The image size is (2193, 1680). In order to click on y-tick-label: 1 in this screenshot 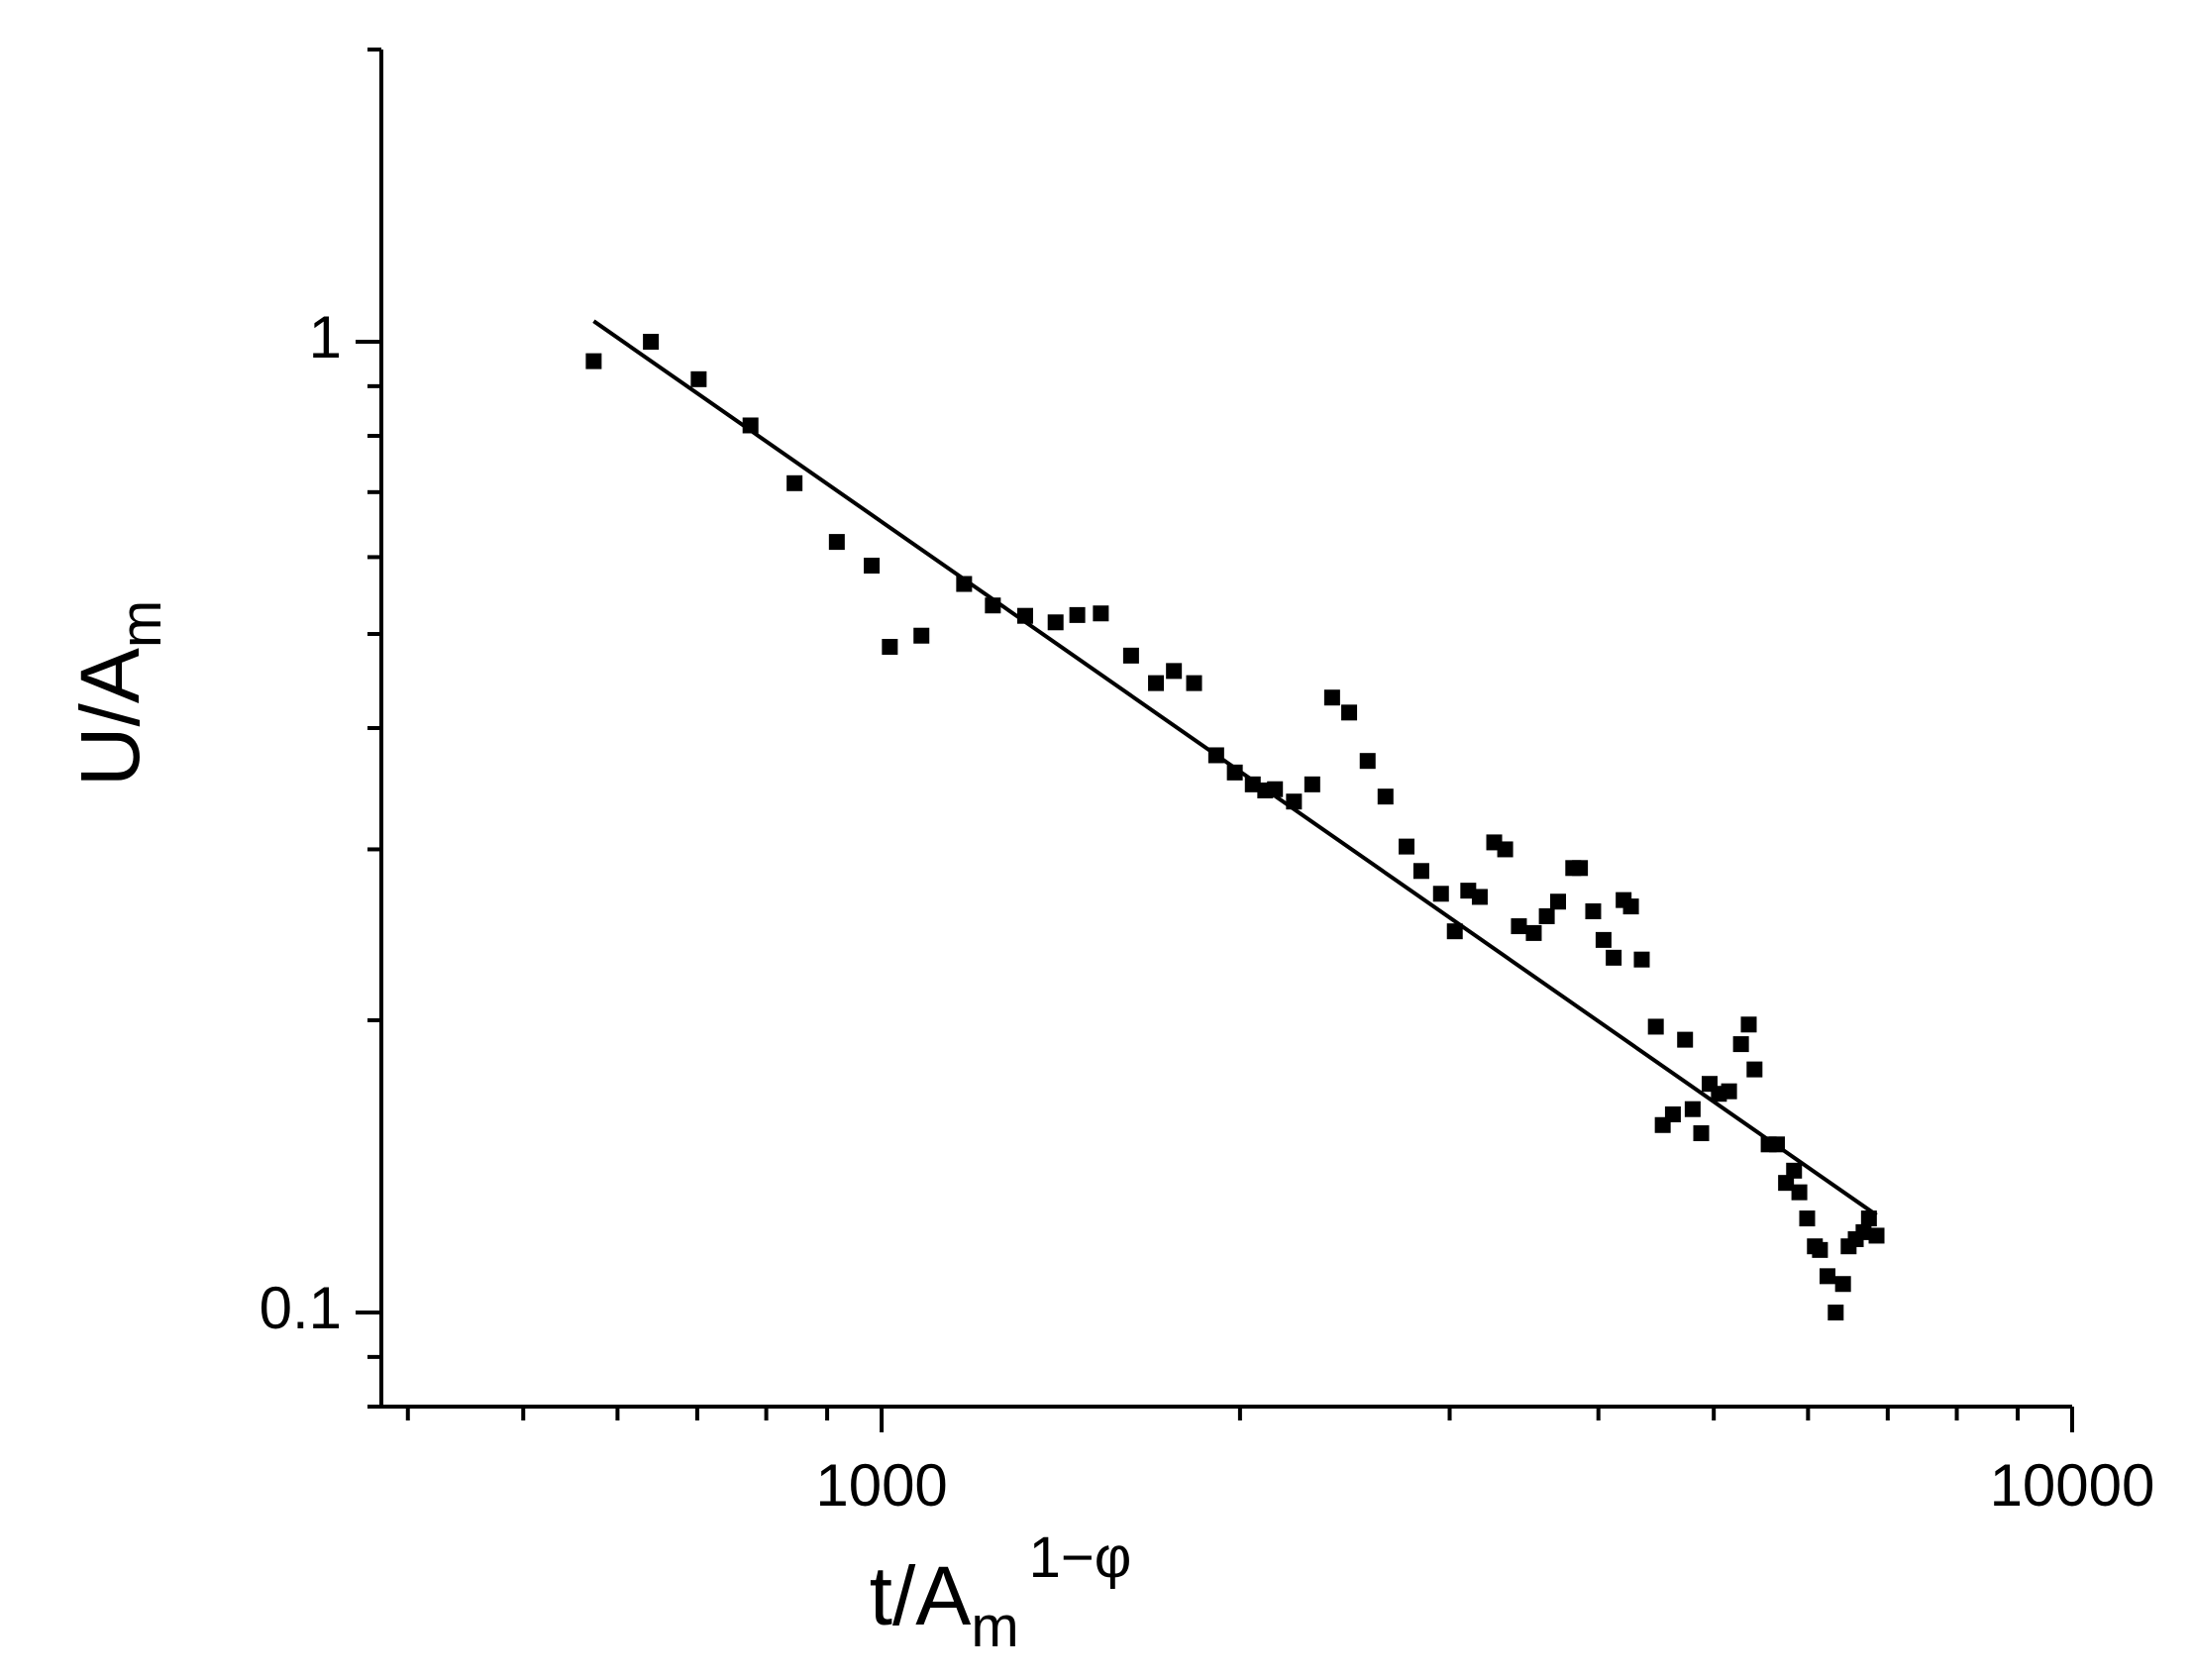, I will do `click(326, 337)`.